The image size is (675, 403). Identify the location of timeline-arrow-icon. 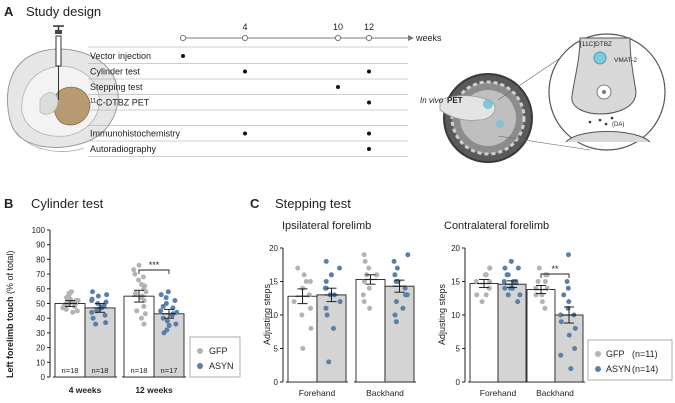
(411, 38).